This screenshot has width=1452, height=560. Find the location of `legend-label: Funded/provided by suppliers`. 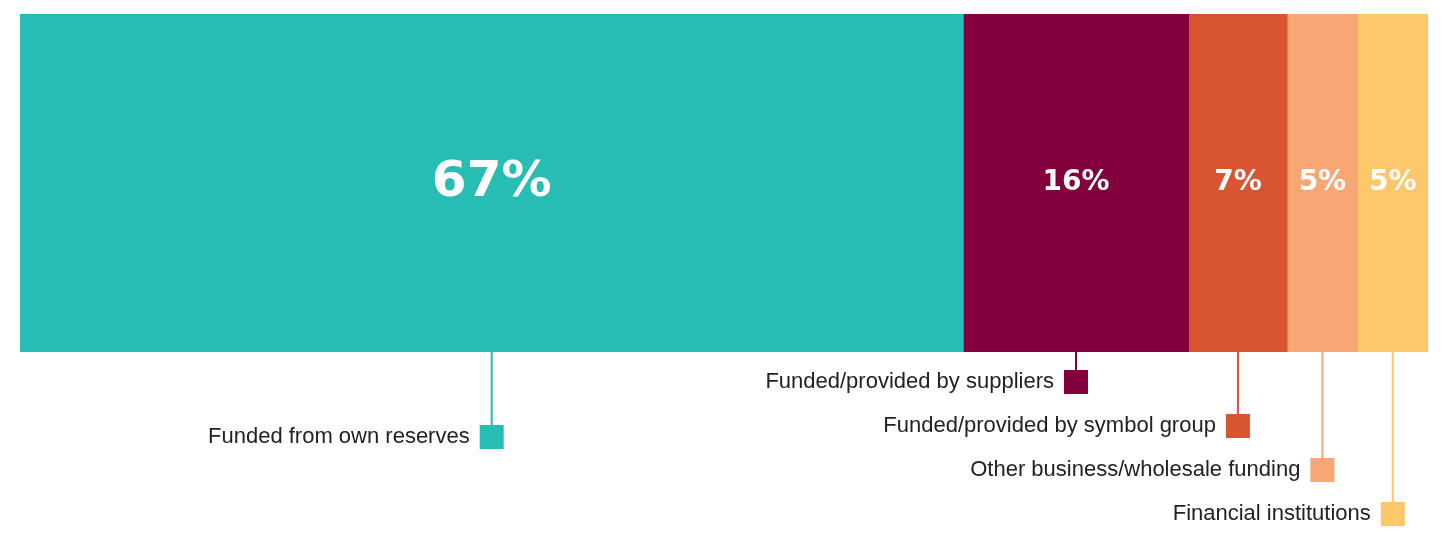

legend-label: Funded/provided by suppliers is located at coordinates (909, 381).